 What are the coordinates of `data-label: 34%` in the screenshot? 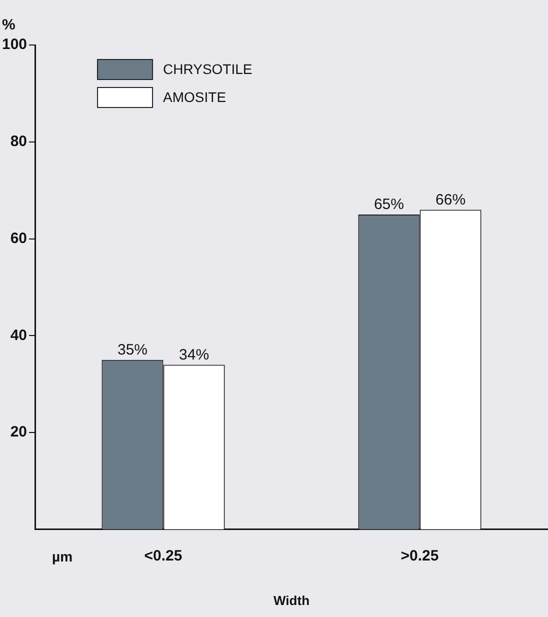 It's located at (194, 355).